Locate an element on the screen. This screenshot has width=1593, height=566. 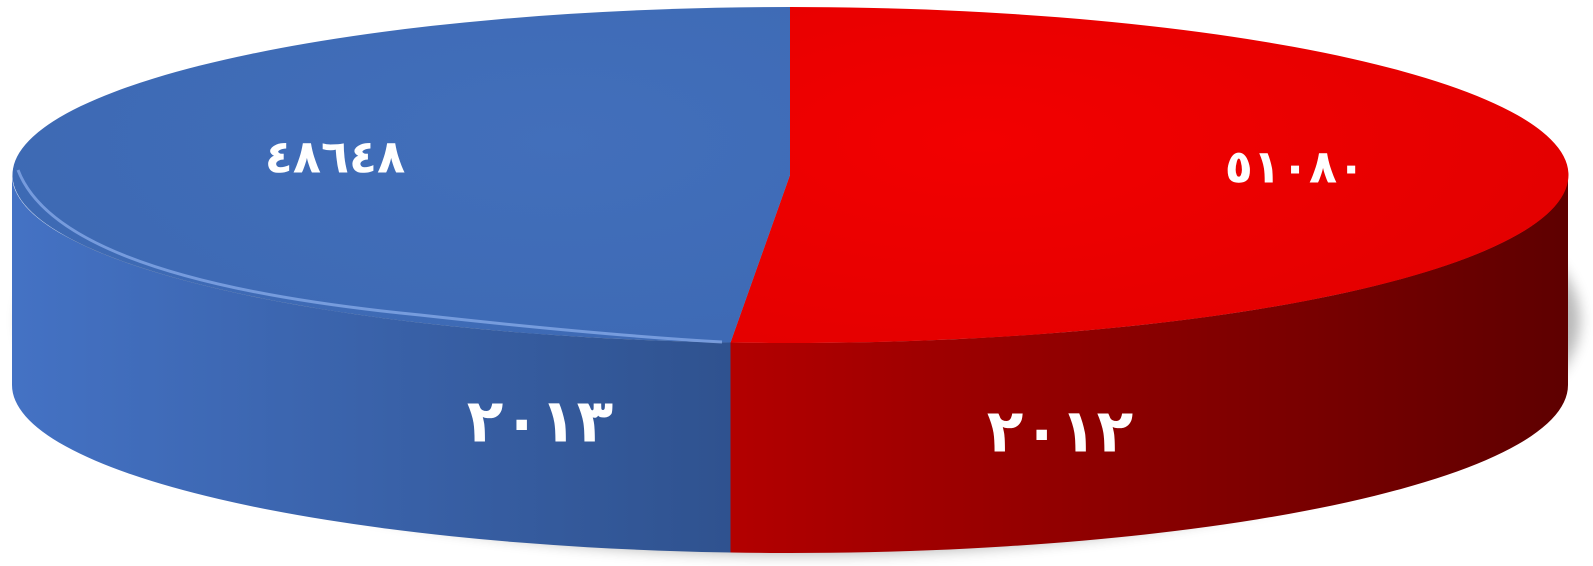
slice-label-2012: ٢٠١٢ is located at coordinates (1060, 432).